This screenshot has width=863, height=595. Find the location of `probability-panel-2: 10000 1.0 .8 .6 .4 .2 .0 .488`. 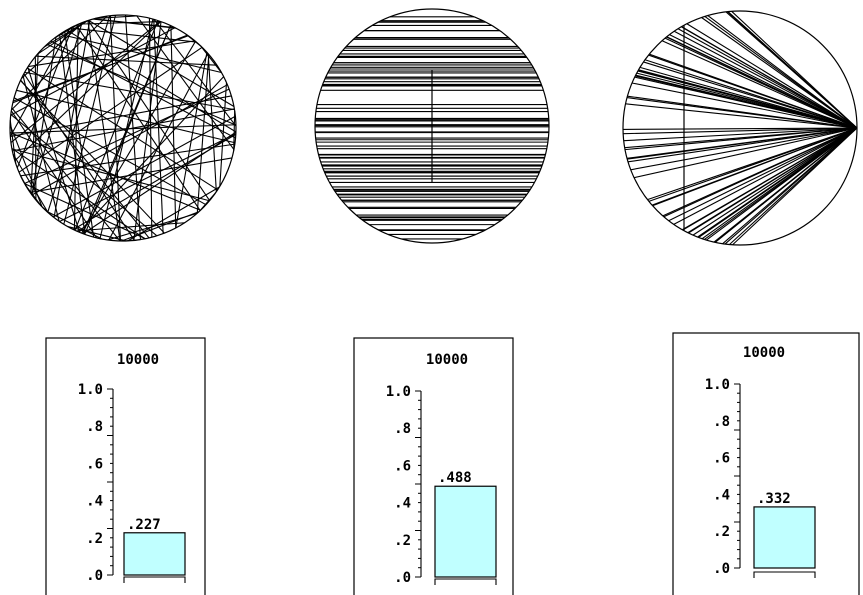

probability-panel-2: 10000 1.0 .8 .6 .4 .2 .0 .488 is located at coordinates (433, 466).